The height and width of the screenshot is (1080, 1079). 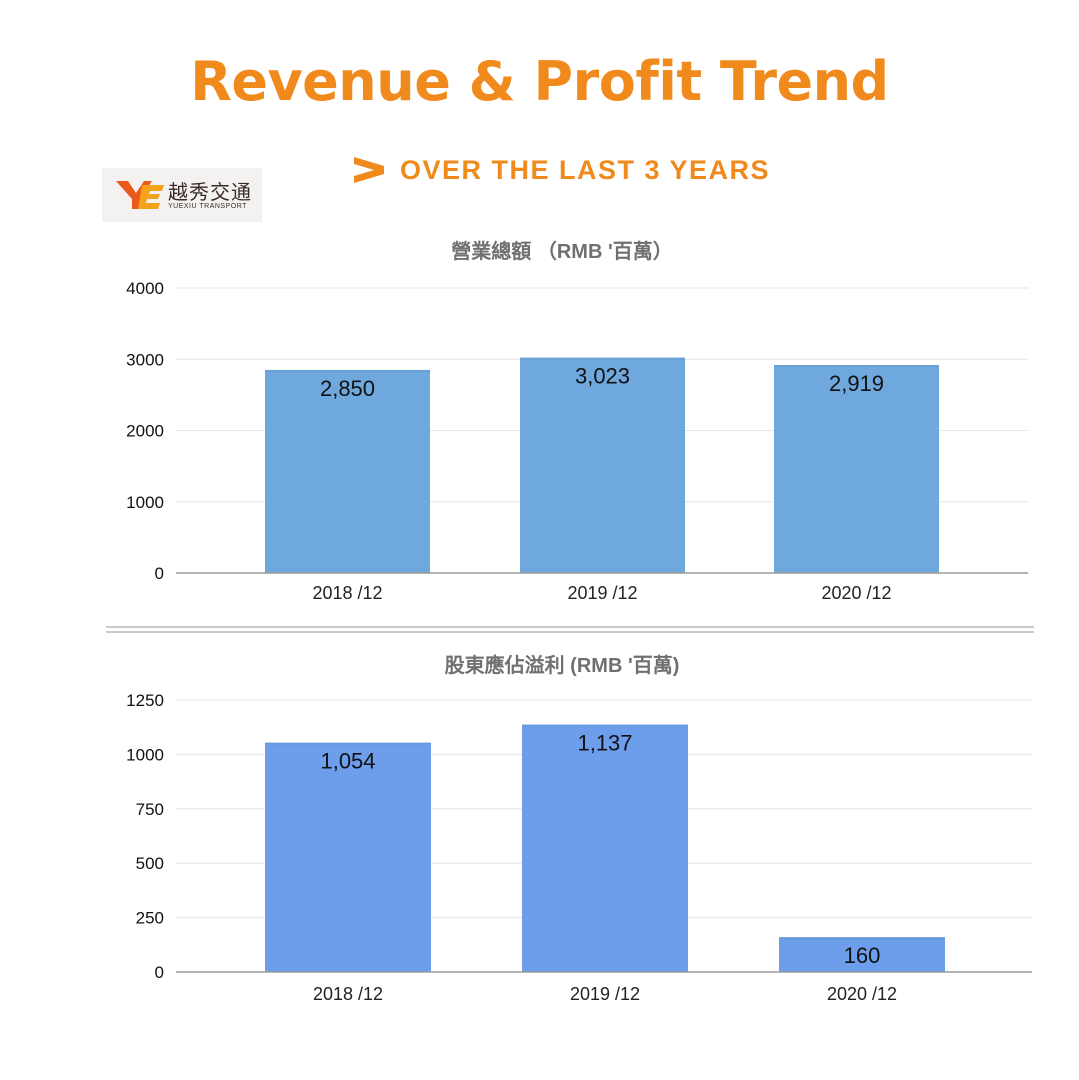 I want to click on revenue-y-tick-label: 1000, so click(x=145, y=502).